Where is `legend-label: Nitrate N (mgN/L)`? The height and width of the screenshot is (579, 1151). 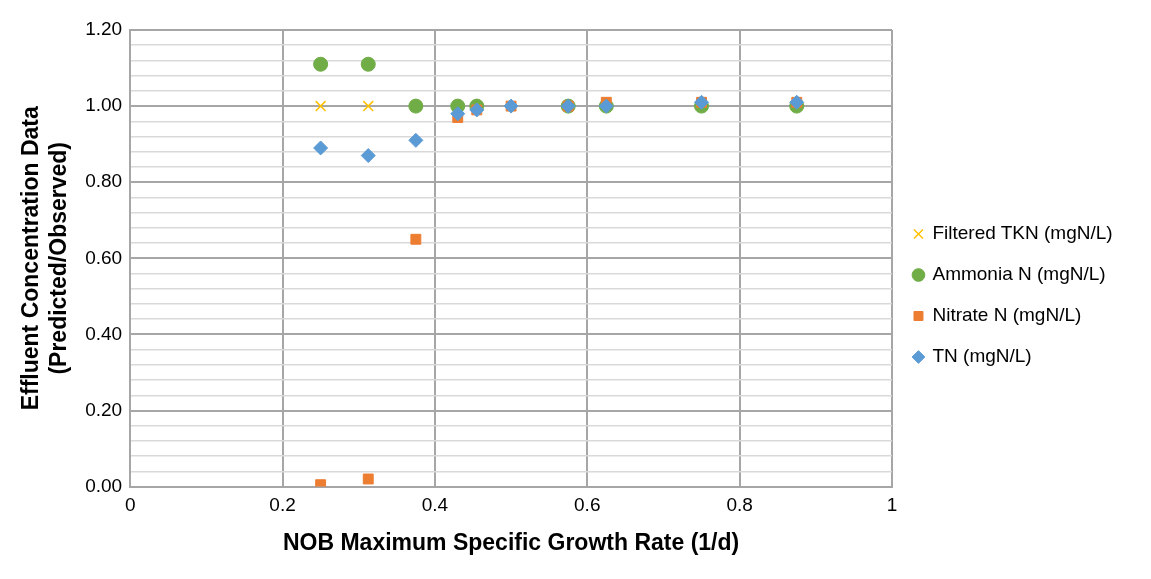 legend-label: Nitrate N (mgN/L) is located at coordinates (1007, 315).